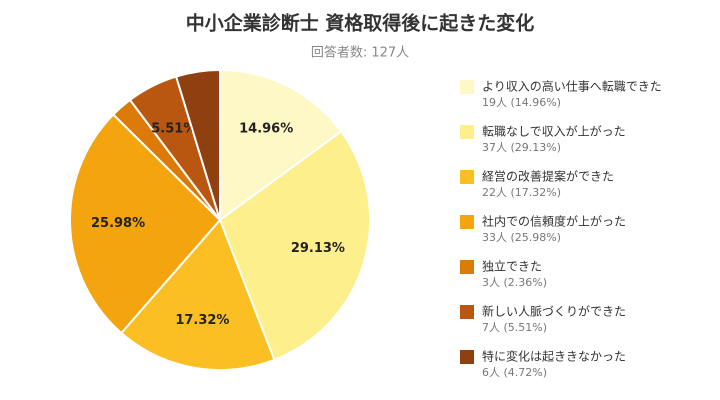  Describe the element at coordinates (521, 192) in the screenshot. I see `legend-detail: 22人 (17.32%)` at that location.